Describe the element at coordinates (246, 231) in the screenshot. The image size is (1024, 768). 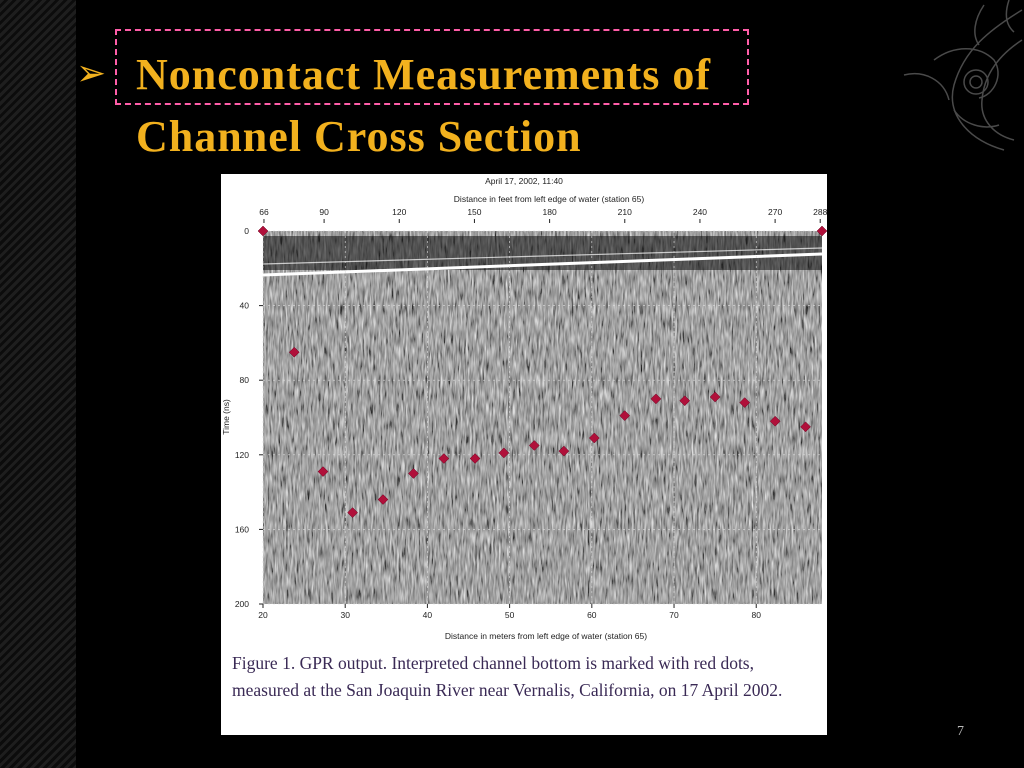
I see `y-tick-label: 0` at that location.